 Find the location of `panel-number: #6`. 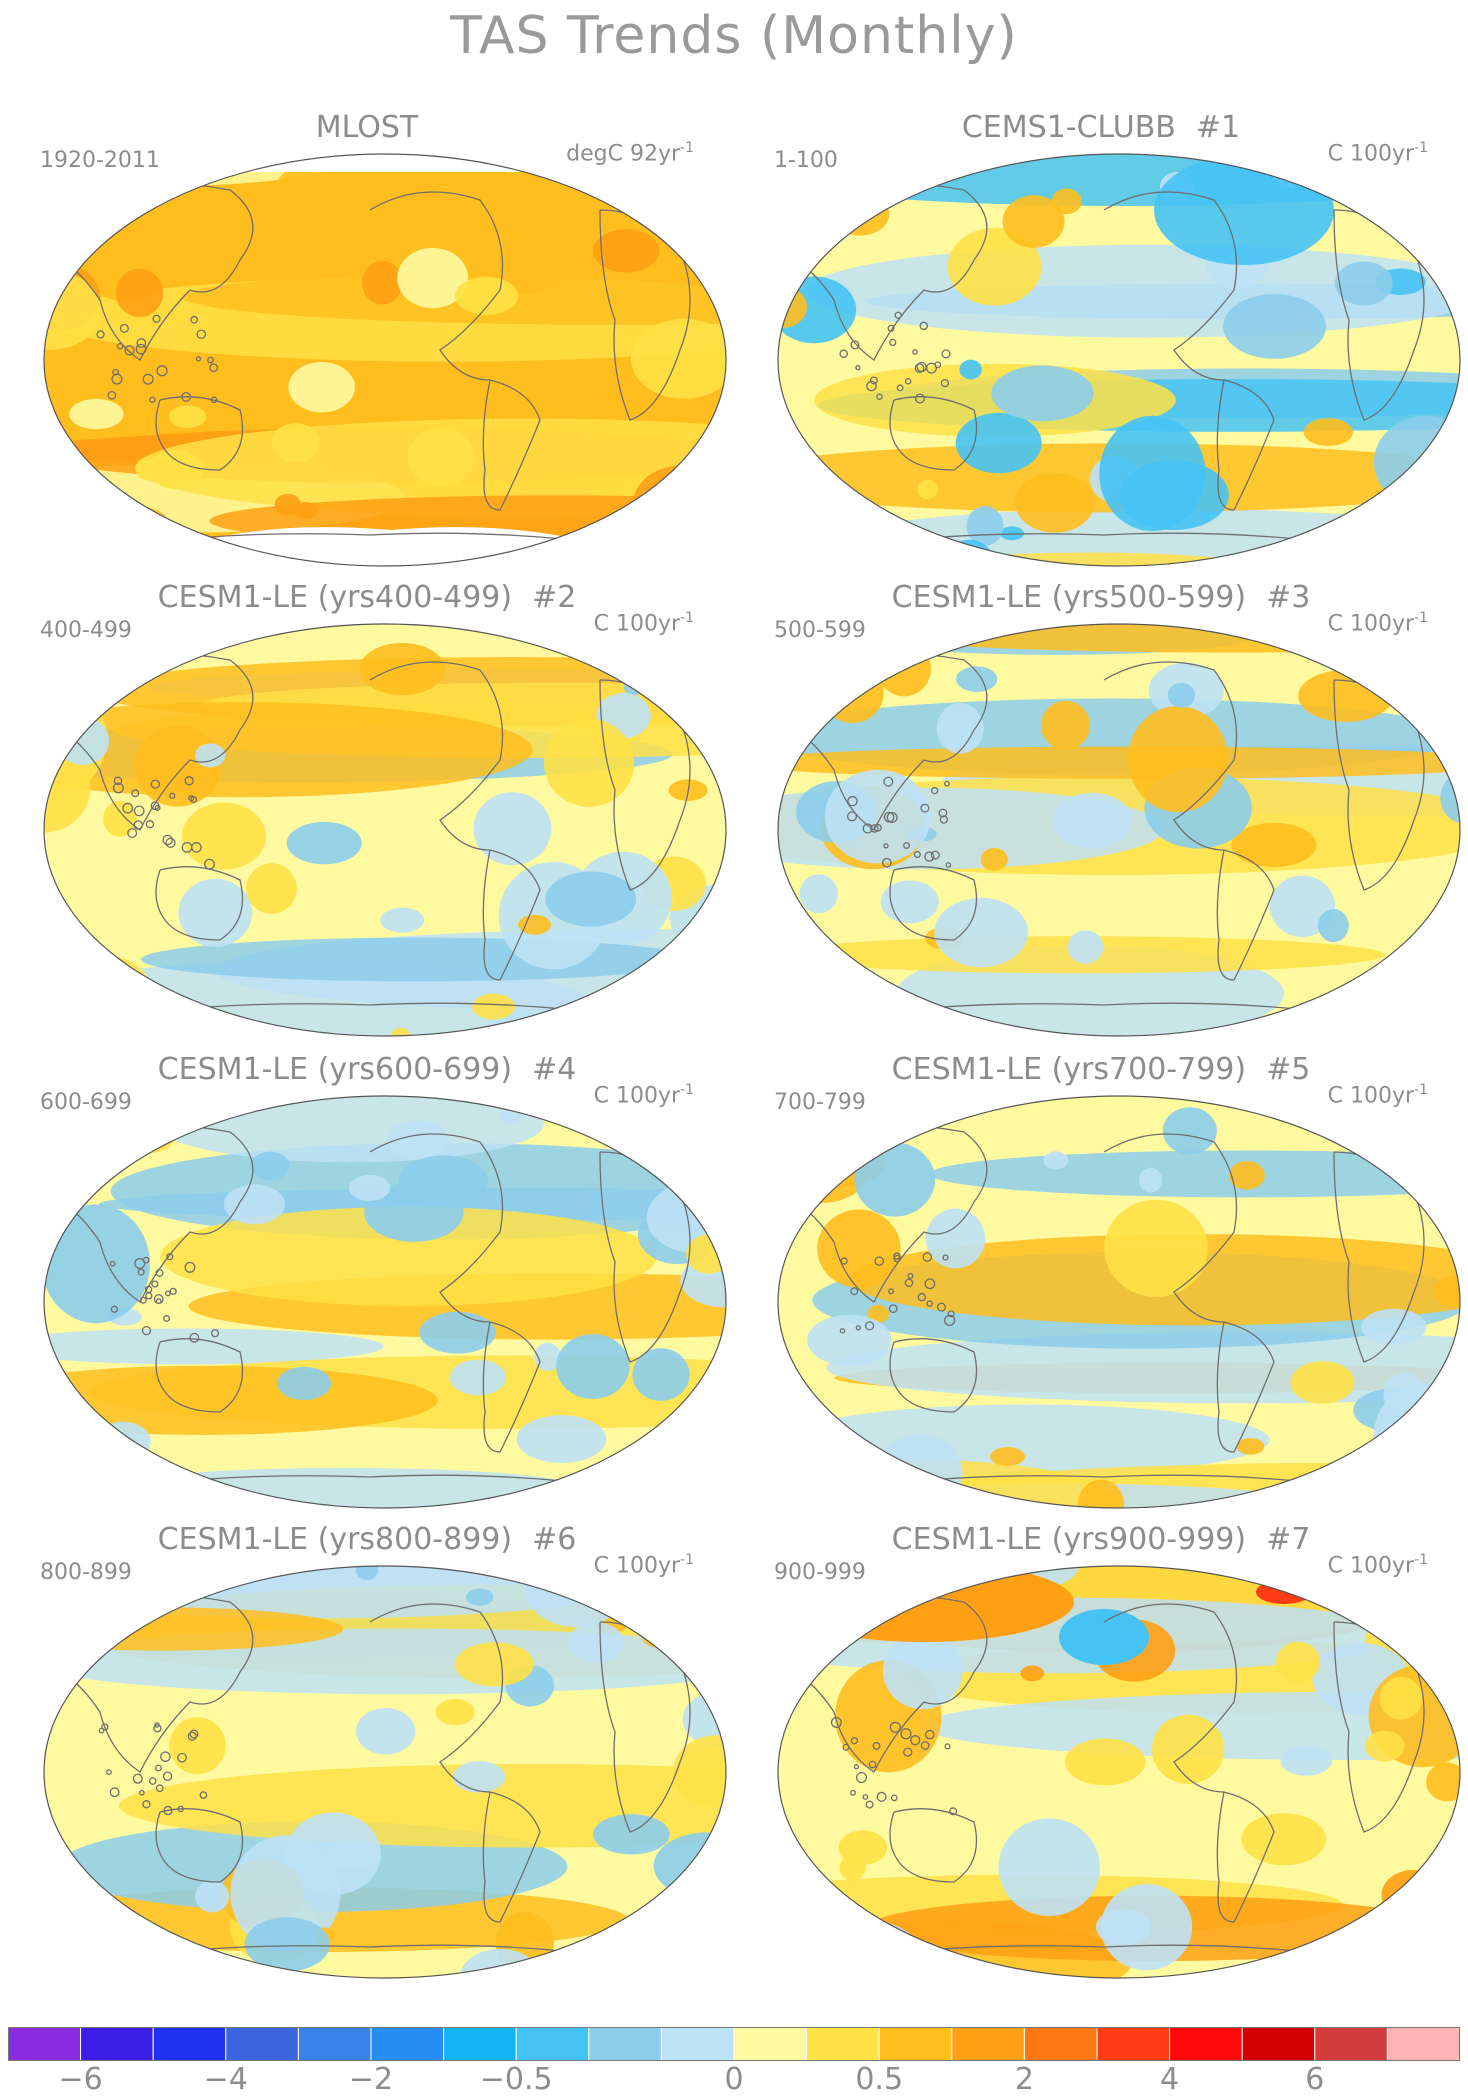

panel-number: #6 is located at coordinates (554, 1539).